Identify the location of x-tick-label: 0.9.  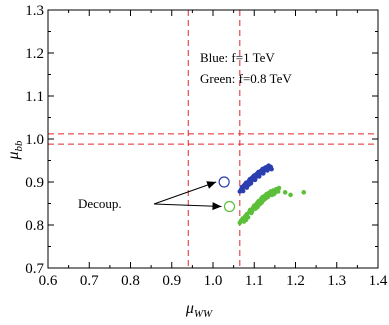
(171, 281).